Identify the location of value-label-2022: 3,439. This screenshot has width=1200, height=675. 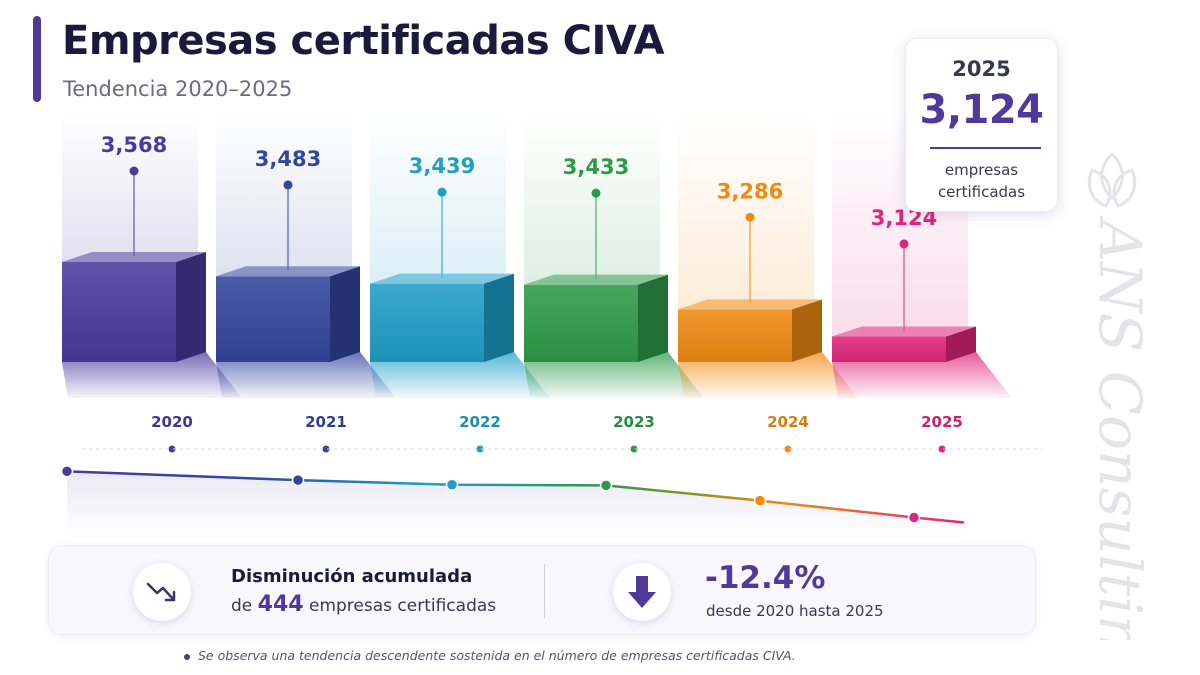
(442, 166).